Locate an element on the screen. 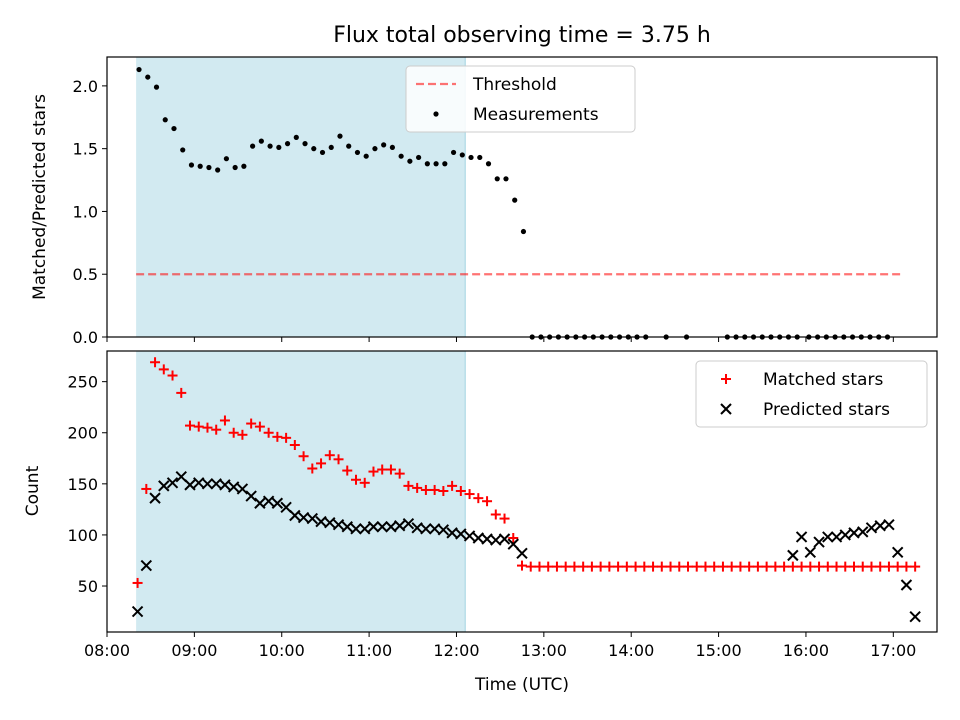  legend-label: Predicted stars is located at coordinates (826, 410).